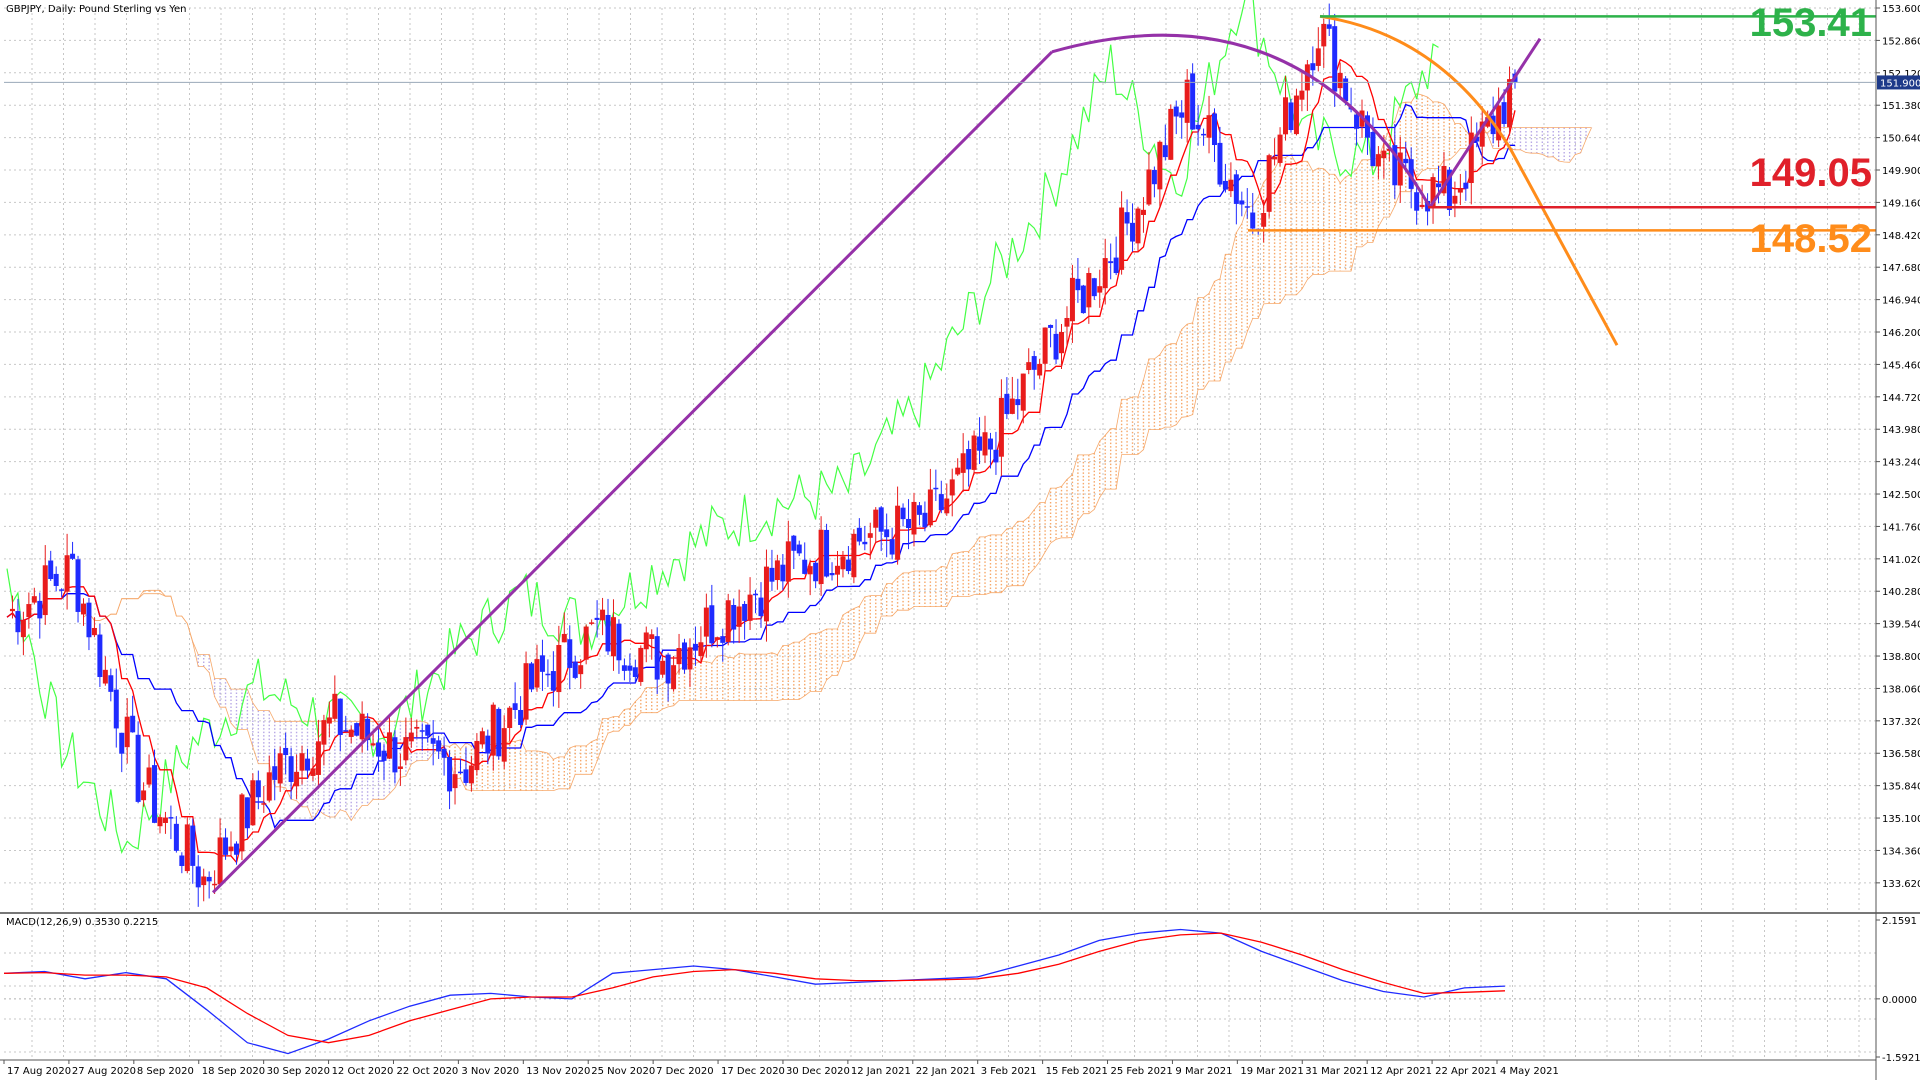 The width and height of the screenshot is (1920, 1080). I want to click on purple-rise-line, so click(1485, 123).